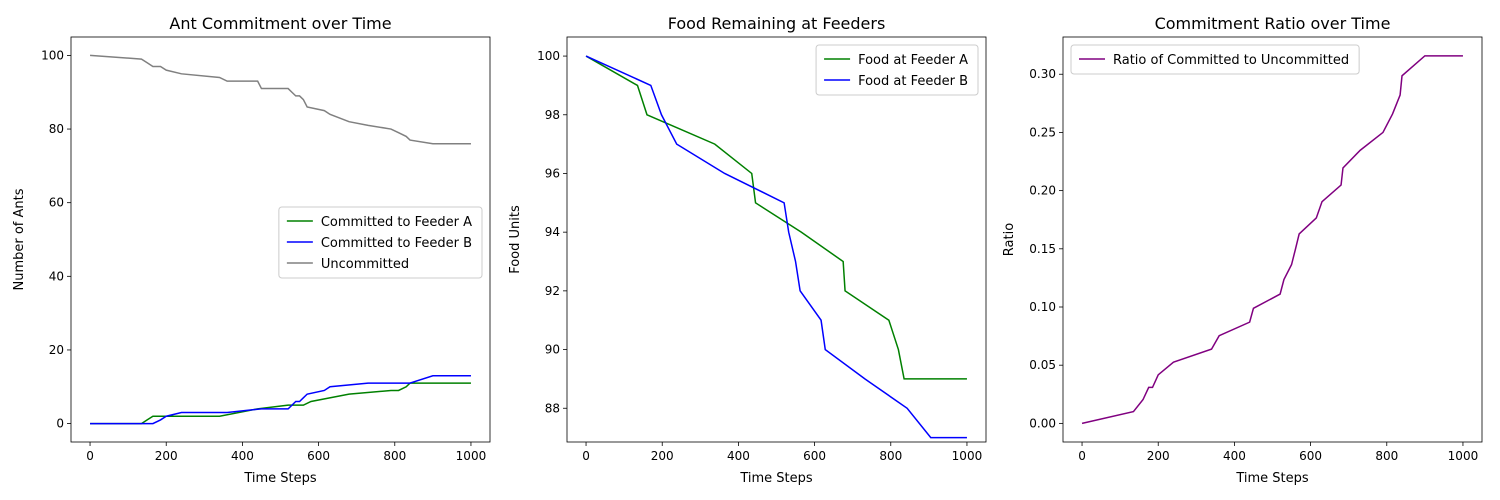 The width and height of the screenshot is (1500, 500). Describe the element at coordinates (1009, 239) in the screenshot. I see `y-axis-label: Ratio` at that location.